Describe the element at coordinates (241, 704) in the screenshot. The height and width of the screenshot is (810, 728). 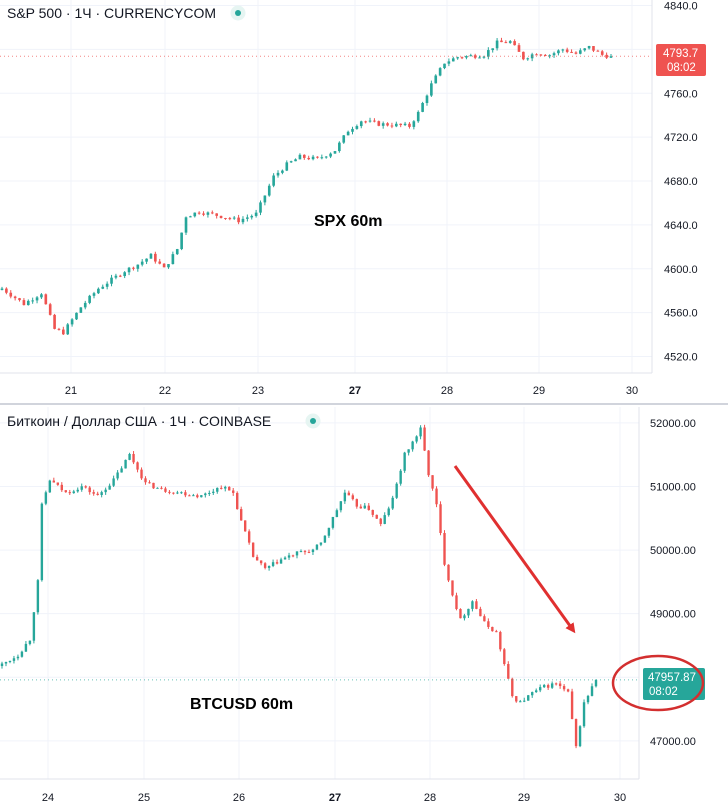
I see `btc-annotation-label: BTCUSD 60m` at that location.